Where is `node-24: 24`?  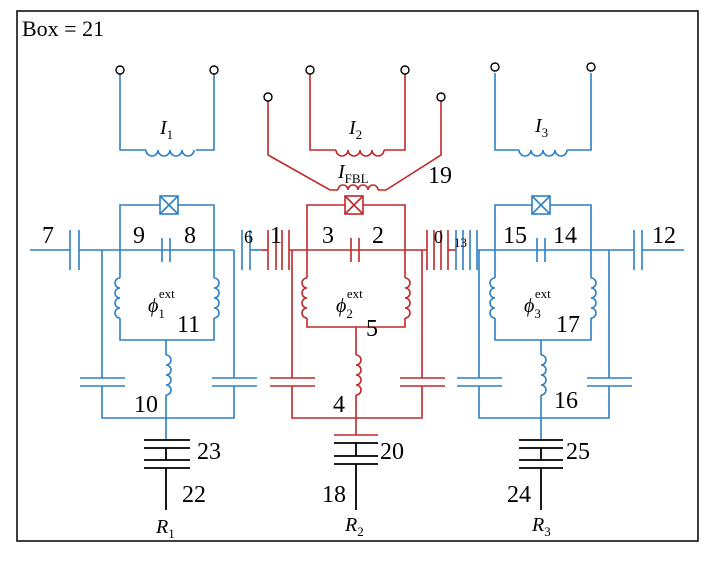 node-24: 24 is located at coordinates (519, 495).